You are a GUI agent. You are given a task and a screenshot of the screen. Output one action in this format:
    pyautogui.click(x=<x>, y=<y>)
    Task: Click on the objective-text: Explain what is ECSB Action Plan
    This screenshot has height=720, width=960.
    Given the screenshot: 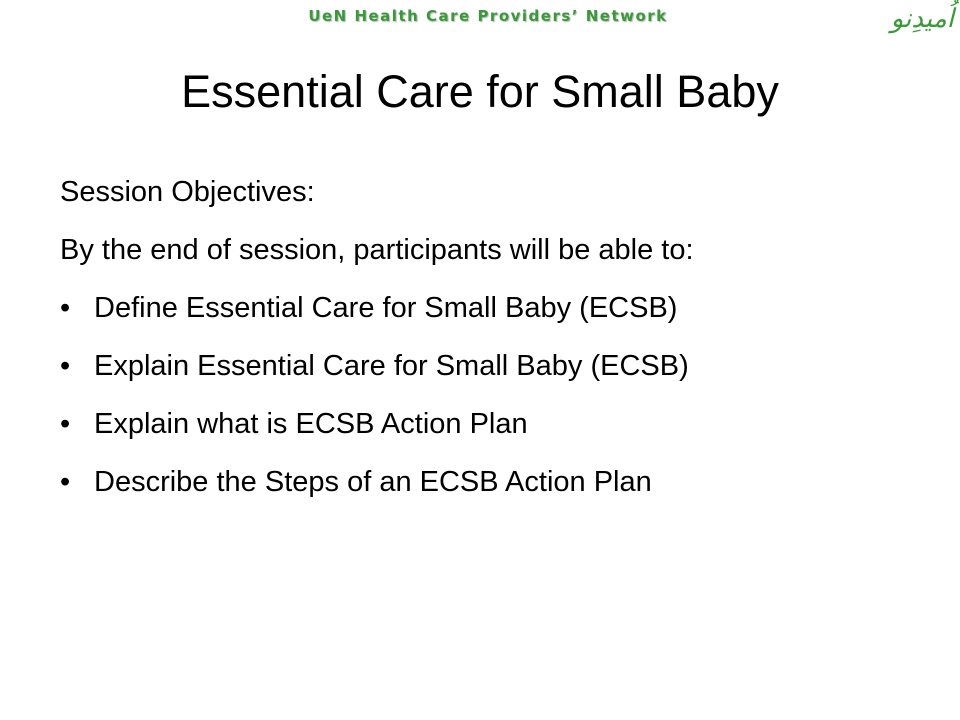 What is the action you would take?
    pyautogui.click(x=311, y=424)
    